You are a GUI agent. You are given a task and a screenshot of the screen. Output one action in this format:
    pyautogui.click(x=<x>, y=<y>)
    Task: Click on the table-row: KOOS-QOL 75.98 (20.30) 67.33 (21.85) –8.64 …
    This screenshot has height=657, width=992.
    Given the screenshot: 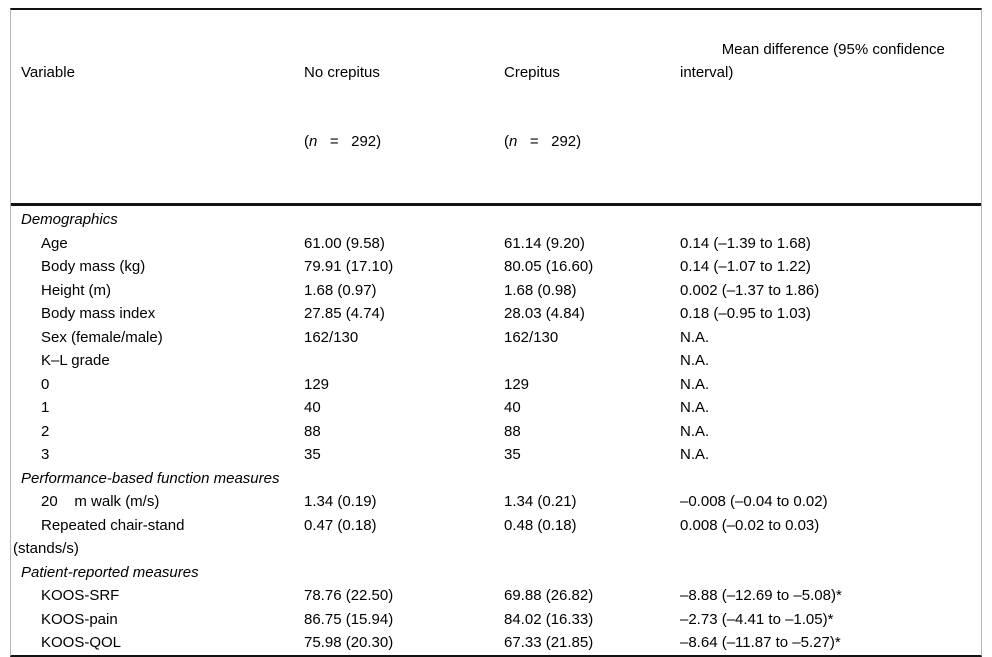 What is the action you would take?
    pyautogui.click(x=496, y=643)
    